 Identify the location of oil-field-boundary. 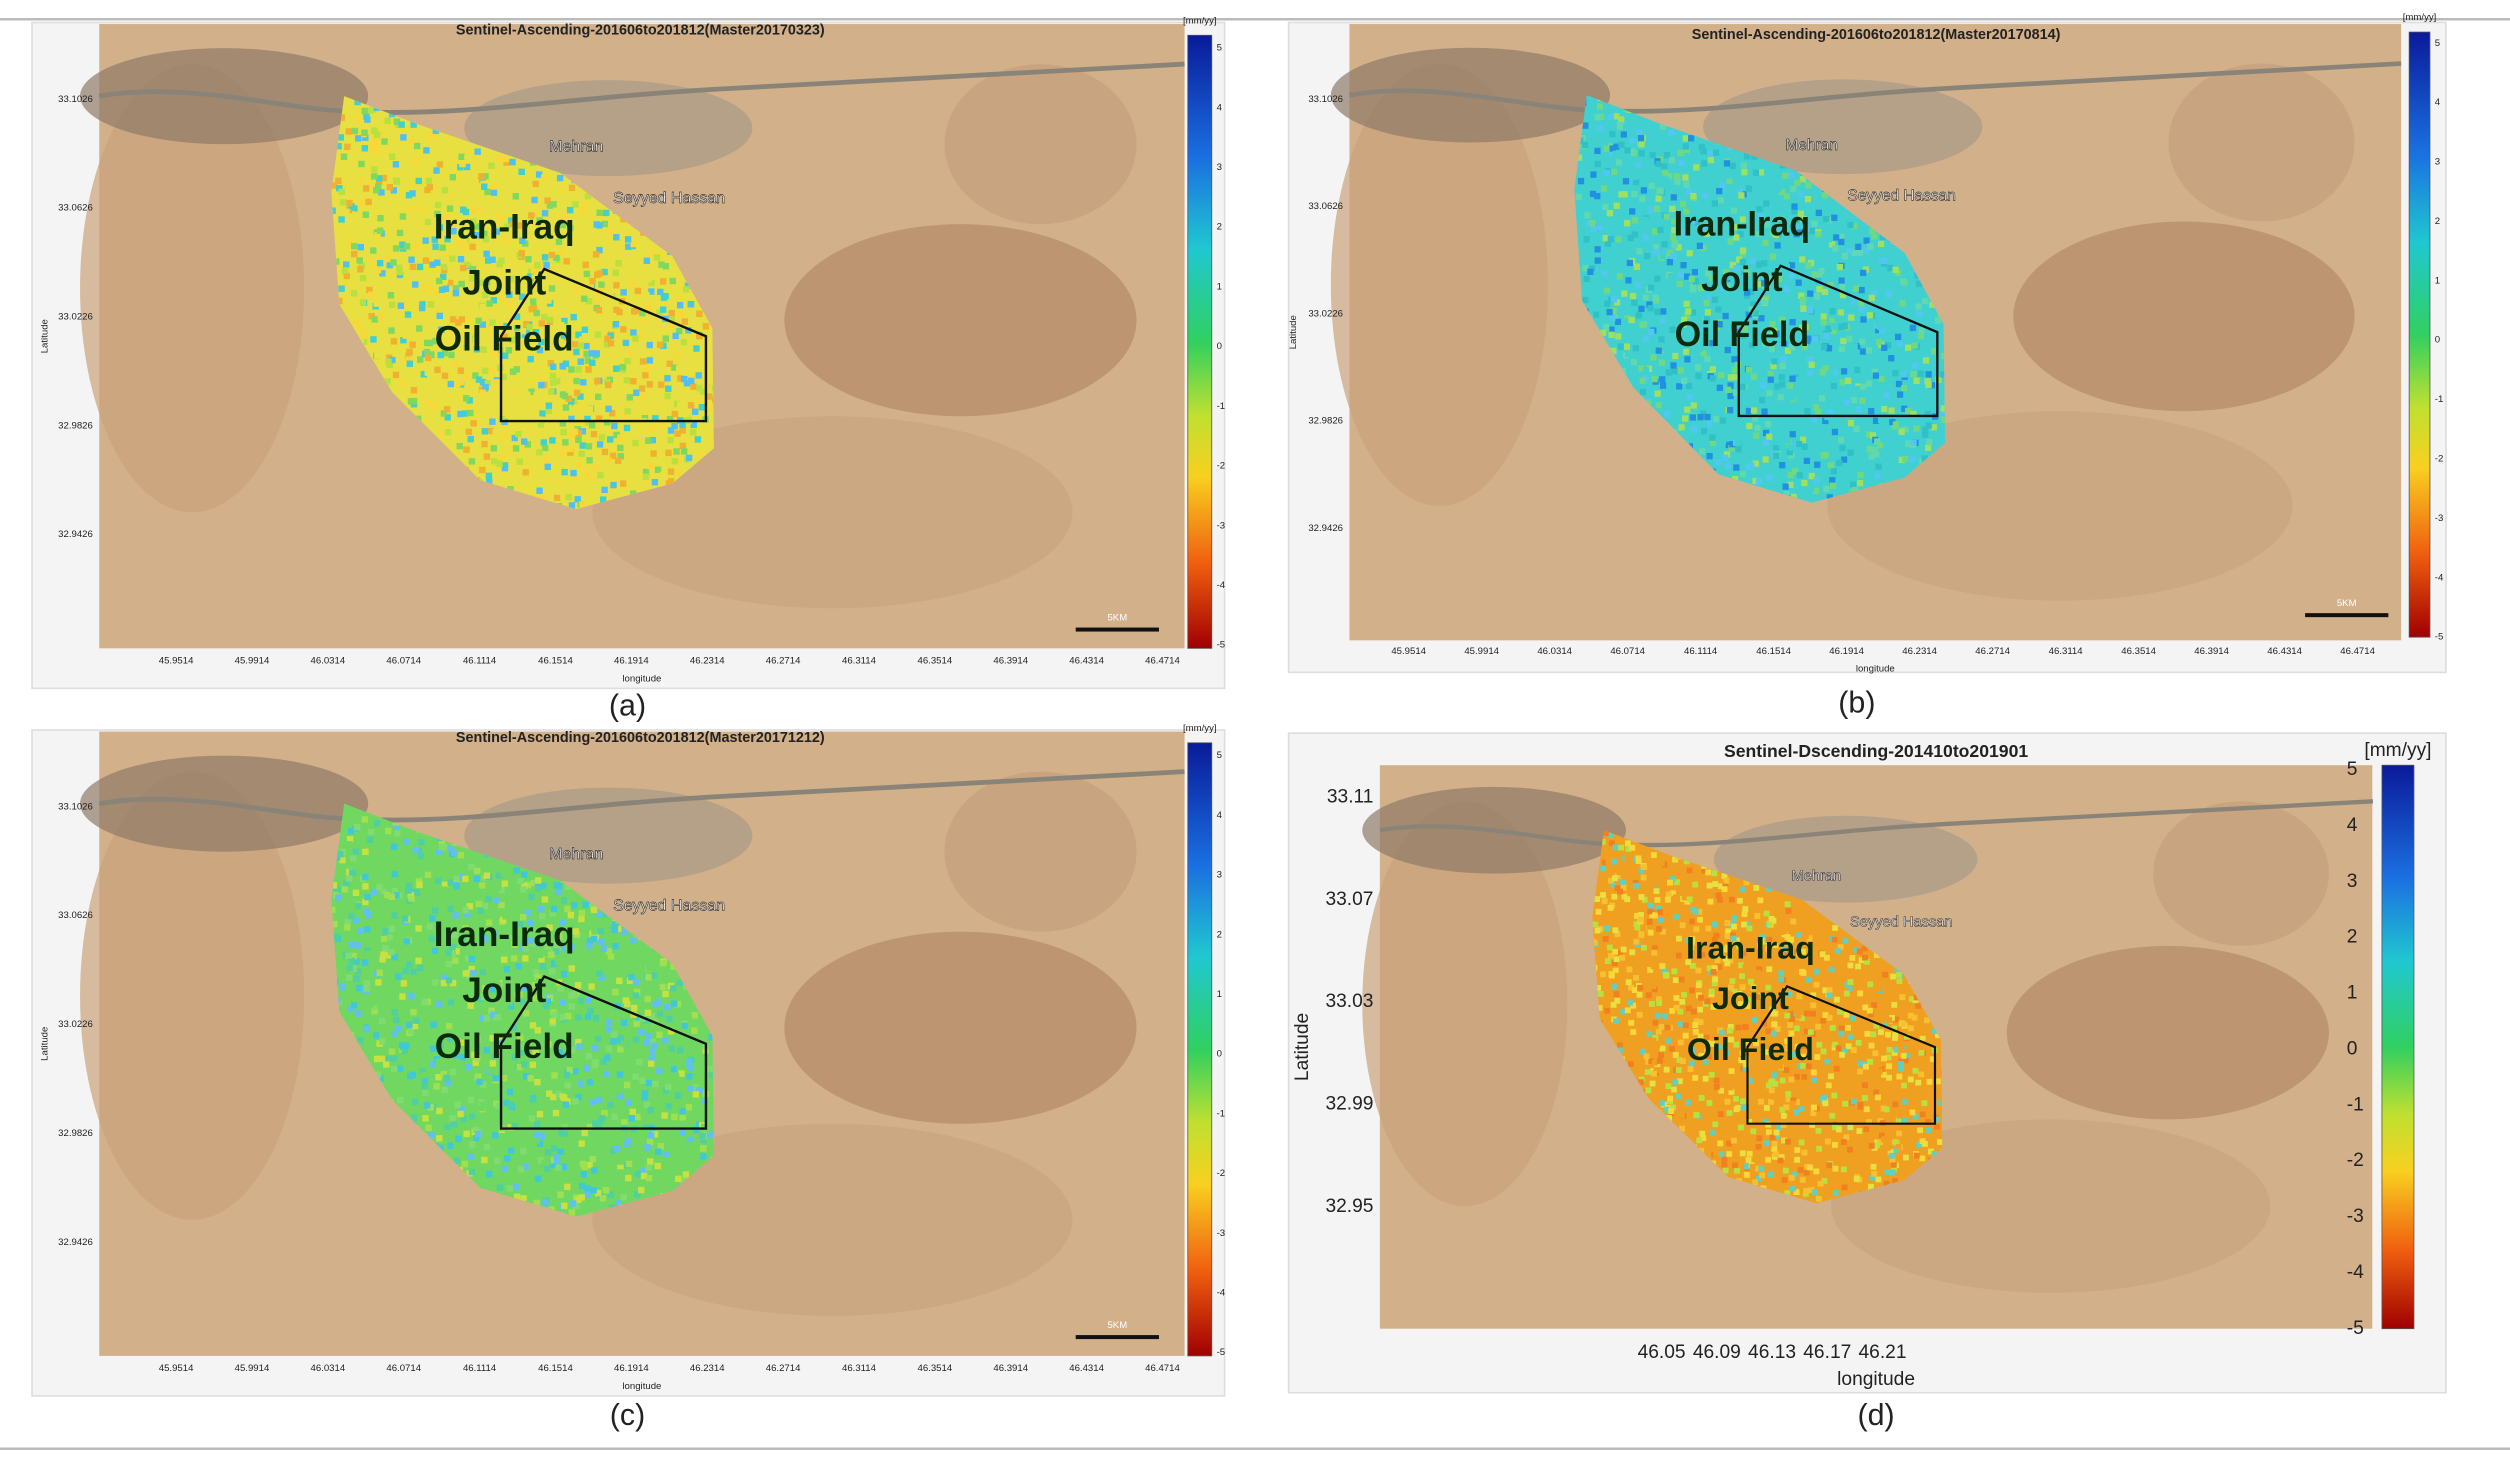
(1838, 341).